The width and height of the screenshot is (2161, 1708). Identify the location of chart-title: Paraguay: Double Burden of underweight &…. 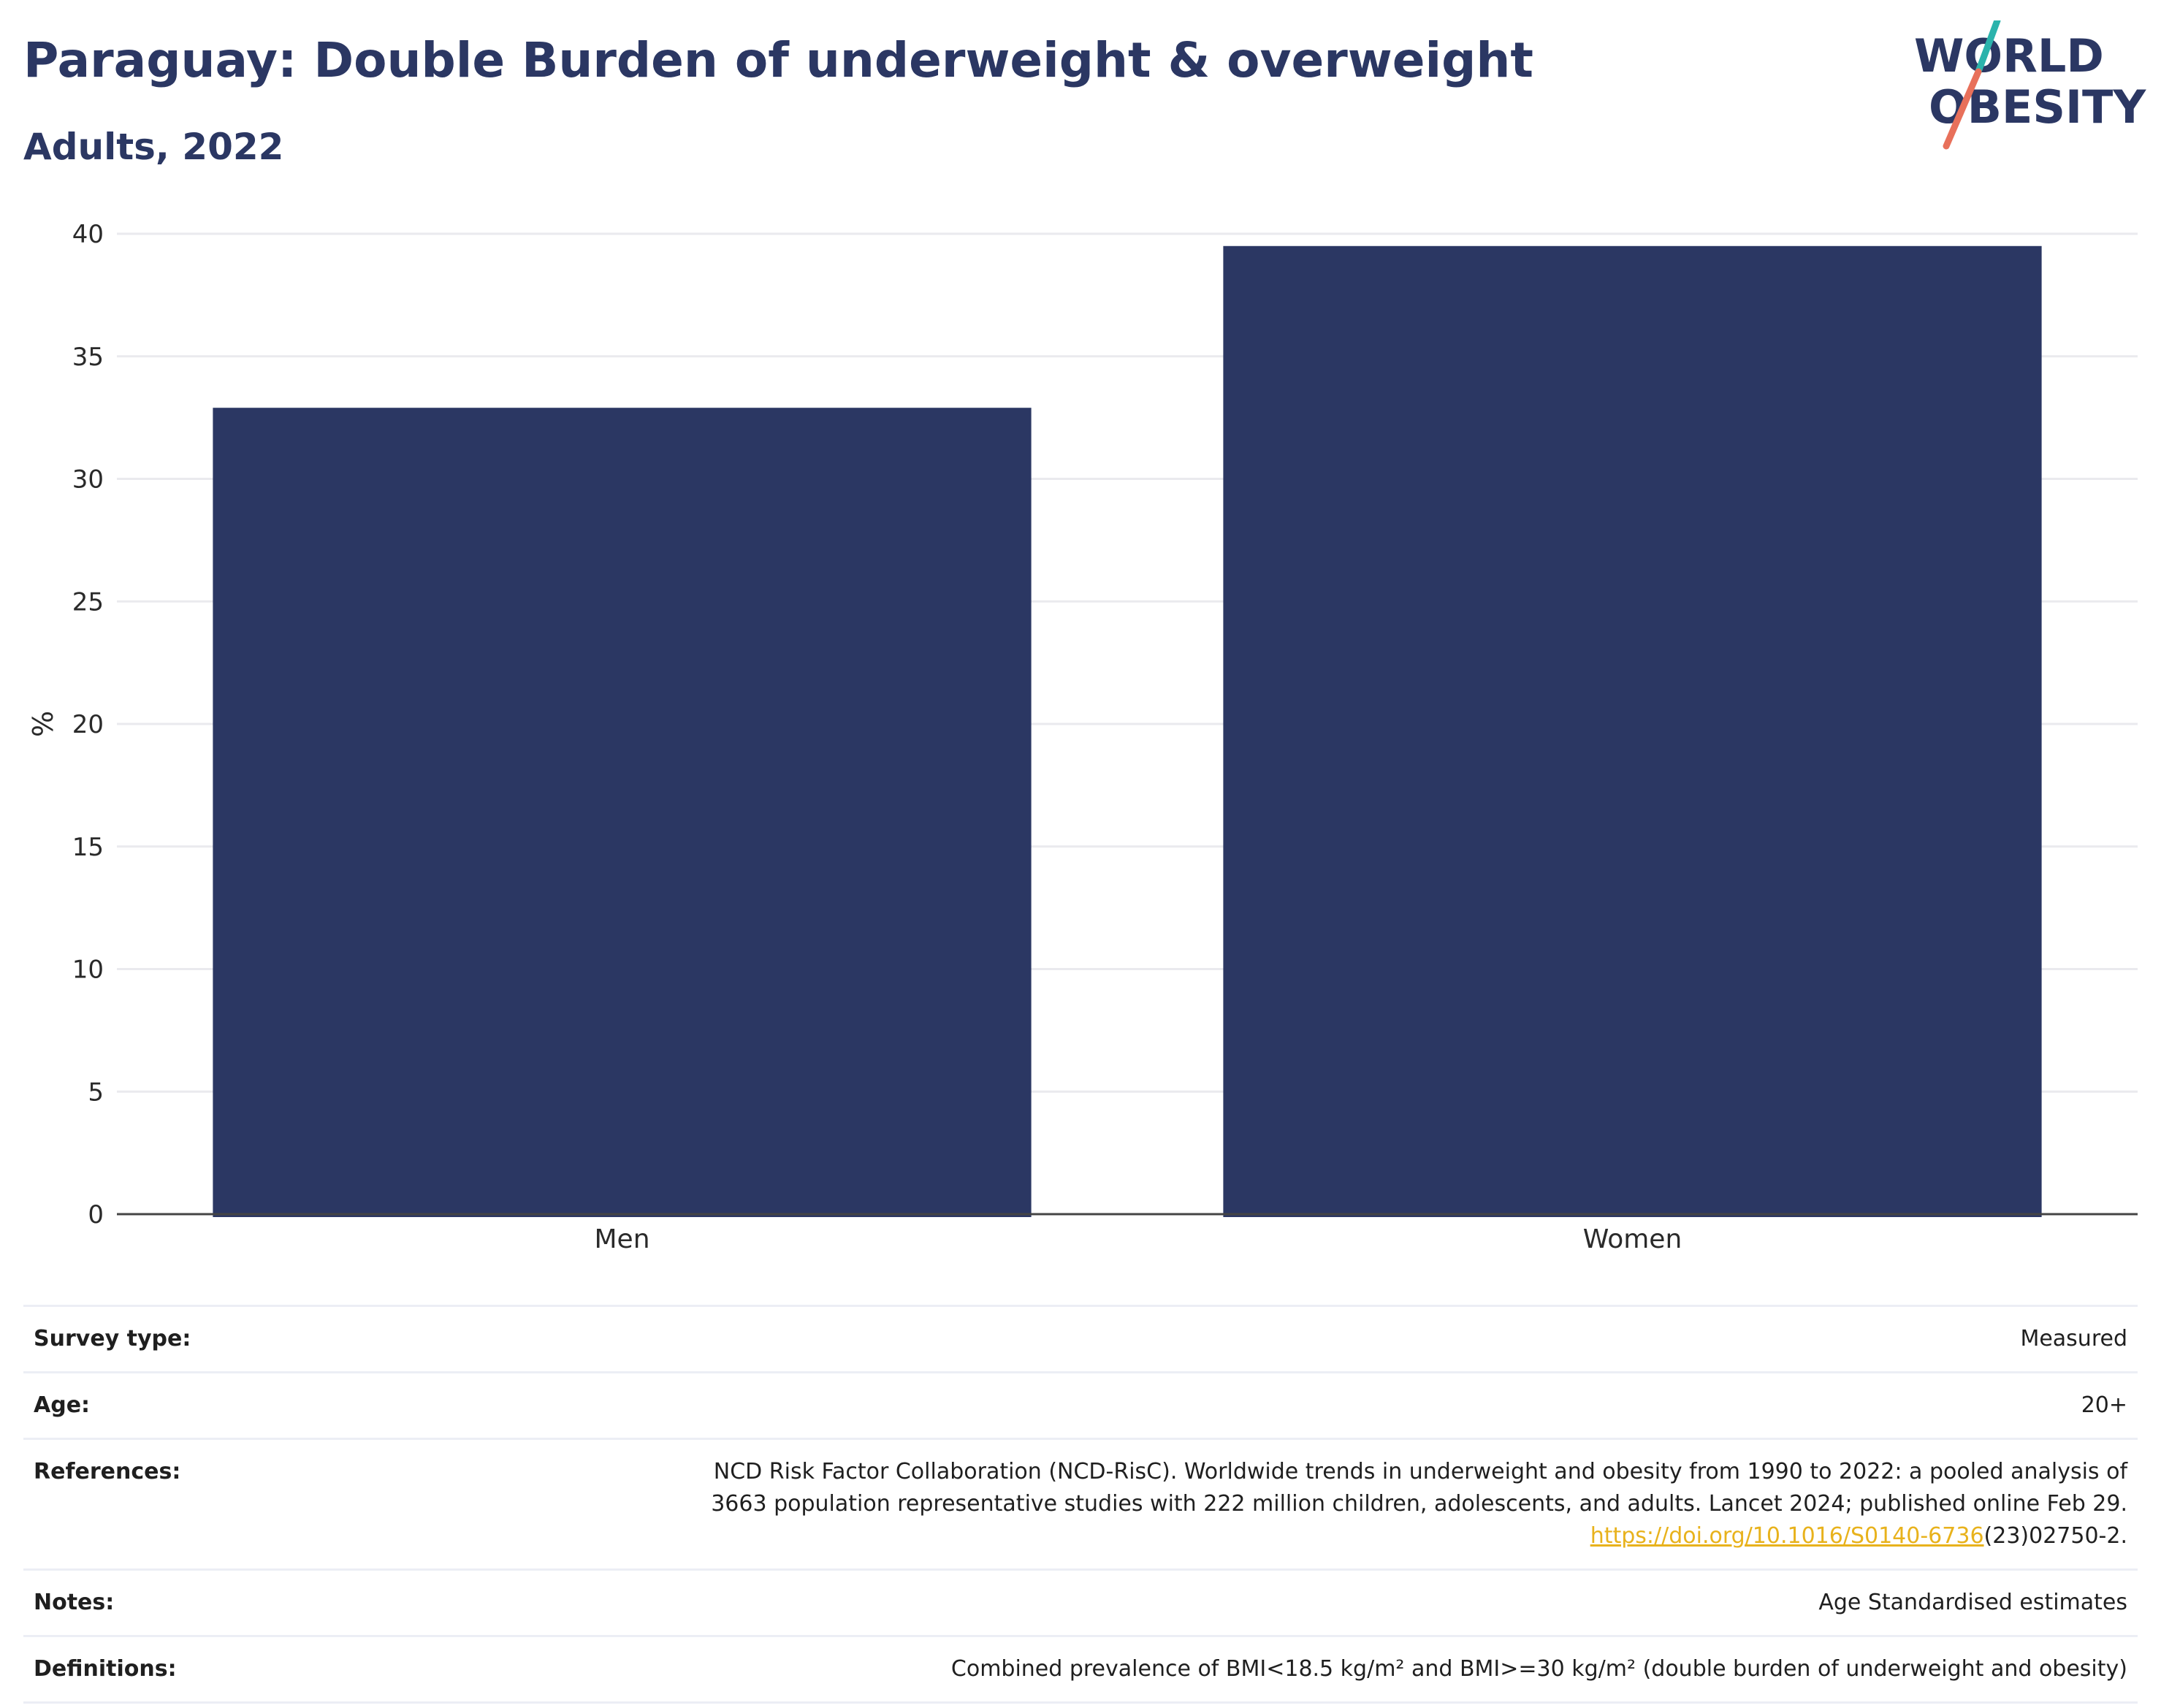
(778, 60).